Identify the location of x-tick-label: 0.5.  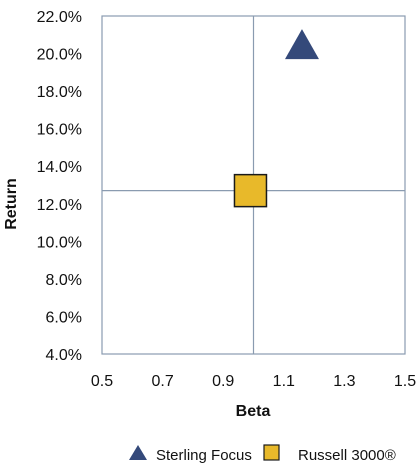
(102, 381).